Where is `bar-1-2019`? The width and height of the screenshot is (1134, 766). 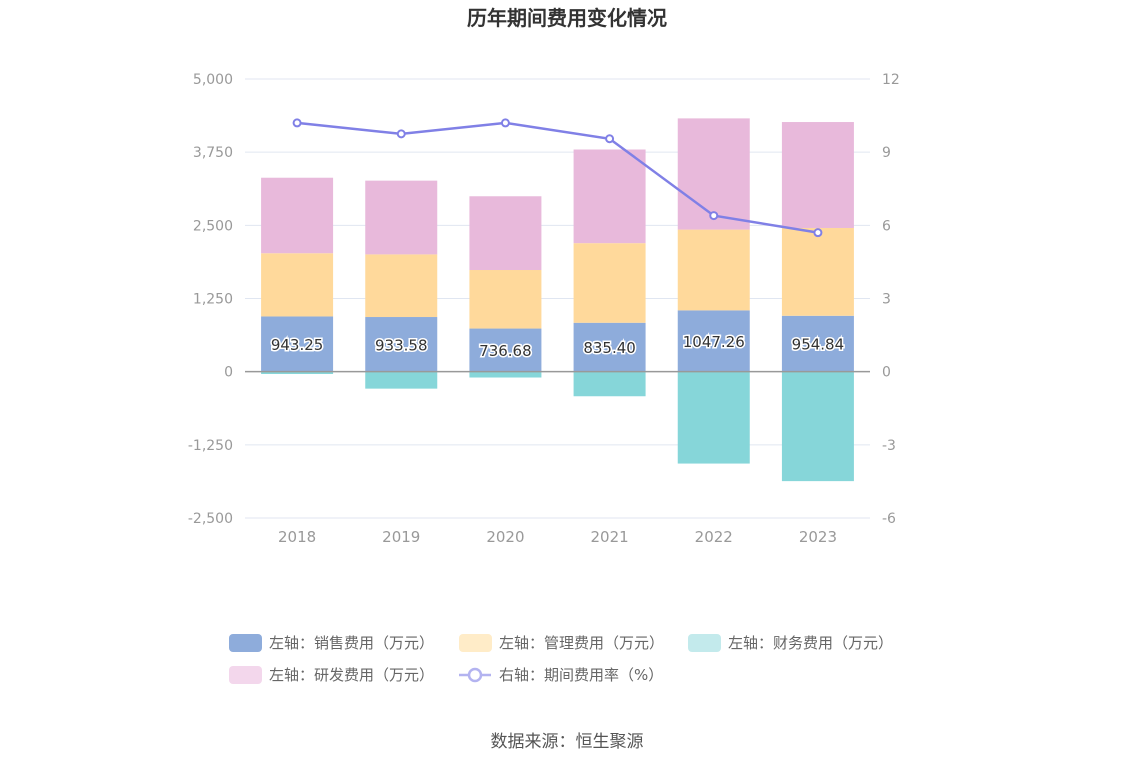
bar-1-2019 is located at coordinates (401, 286).